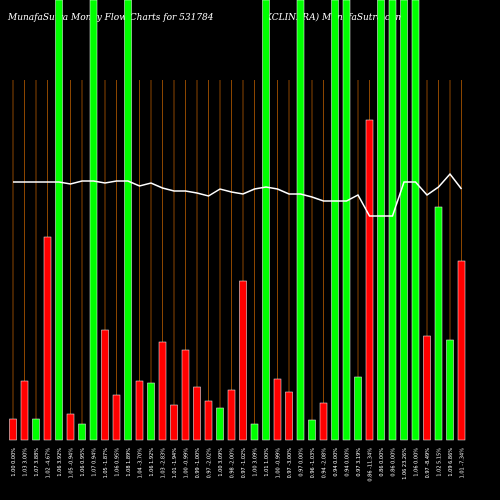  What do you see at coordinates (110, 18) in the screenshot?
I see `chart-title: MunafaSutra Money Flow Charts for 531784` at bounding box center [110, 18].